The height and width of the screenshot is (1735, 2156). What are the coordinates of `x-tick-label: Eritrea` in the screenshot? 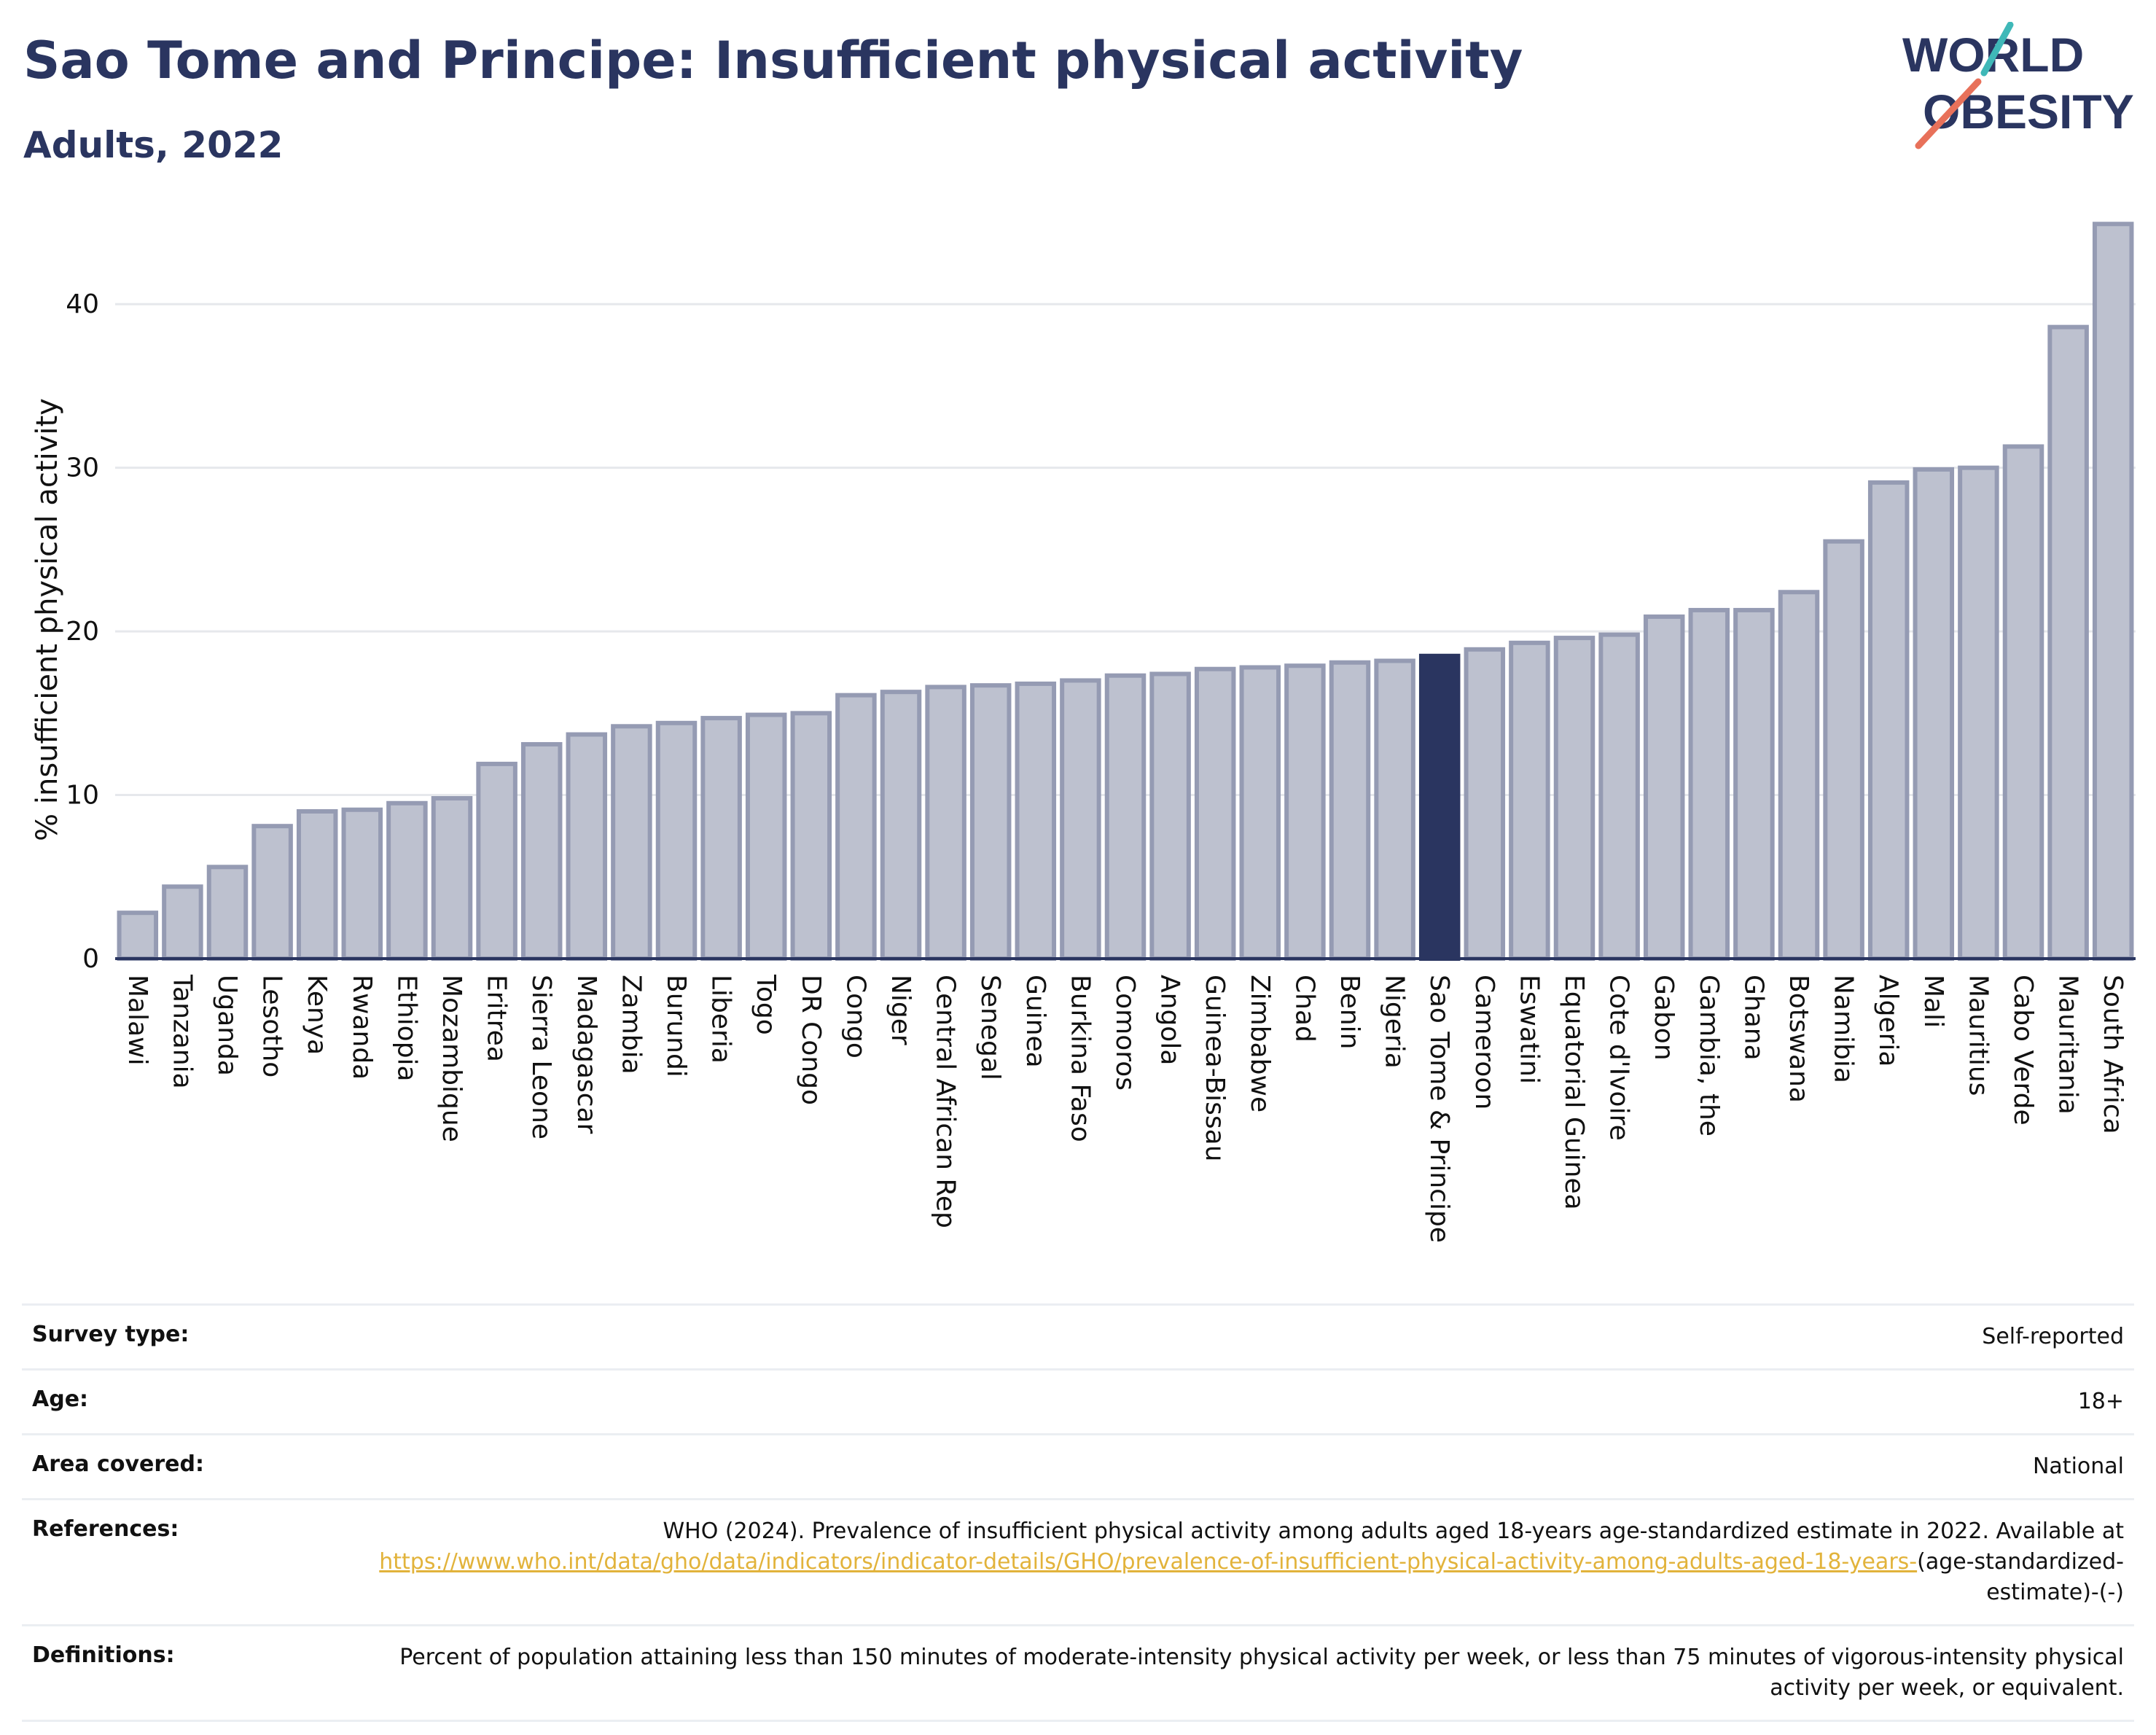 It's located at (497, 1018).